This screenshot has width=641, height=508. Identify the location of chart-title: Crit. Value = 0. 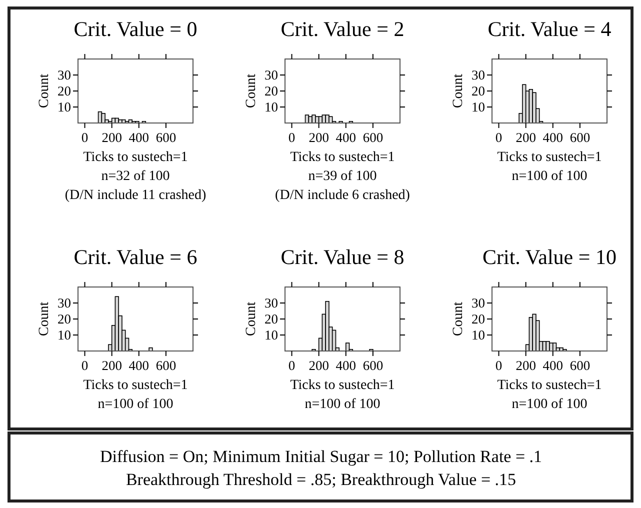
(136, 29).